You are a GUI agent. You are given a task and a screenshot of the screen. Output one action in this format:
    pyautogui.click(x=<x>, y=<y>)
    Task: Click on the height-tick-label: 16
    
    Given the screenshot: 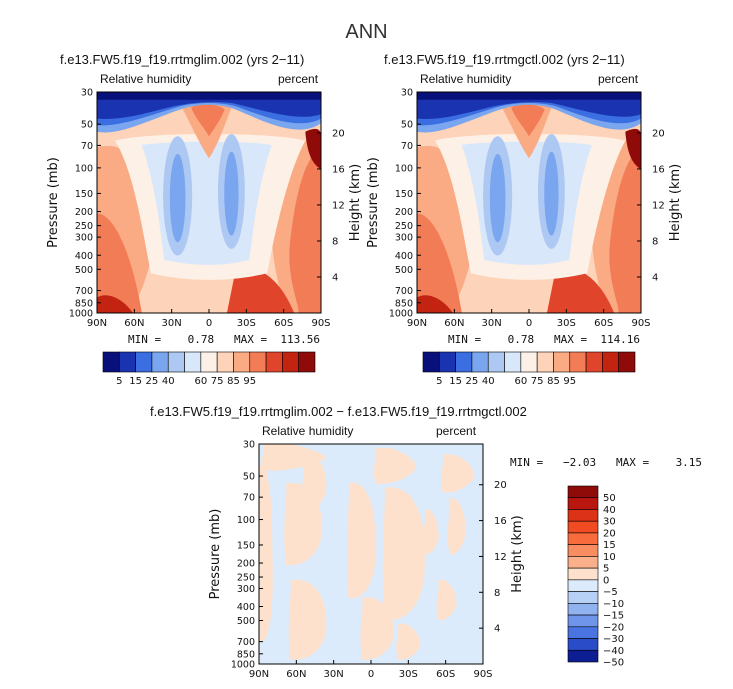 What is the action you would take?
    pyautogui.click(x=500, y=521)
    